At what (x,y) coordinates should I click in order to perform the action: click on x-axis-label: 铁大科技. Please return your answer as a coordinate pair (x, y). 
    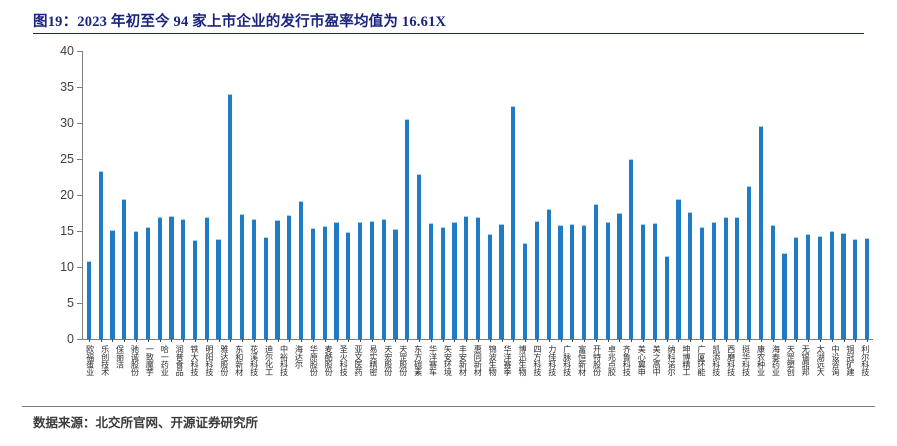
    Looking at the image, I should click on (195, 360).